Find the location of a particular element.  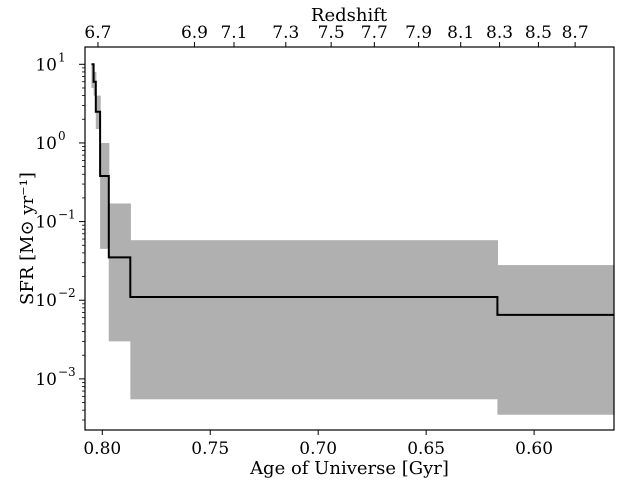

bottom-tick-label-3: 0.65 is located at coordinates (426, 449).